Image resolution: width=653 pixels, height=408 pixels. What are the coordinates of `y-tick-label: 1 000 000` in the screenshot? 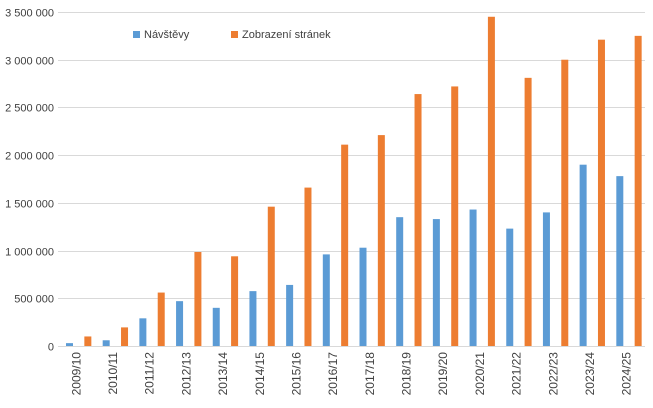 It's located at (29, 253).